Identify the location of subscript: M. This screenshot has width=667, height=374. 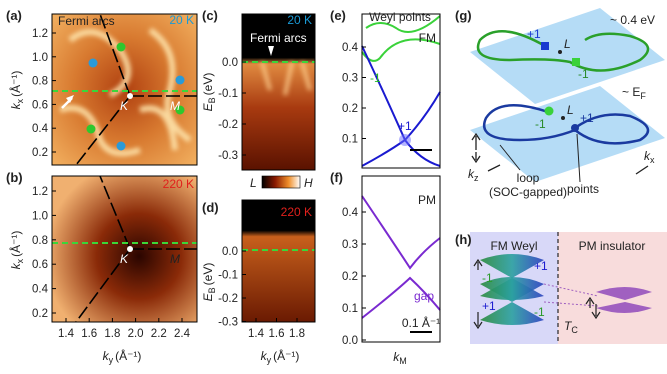
(403, 361).